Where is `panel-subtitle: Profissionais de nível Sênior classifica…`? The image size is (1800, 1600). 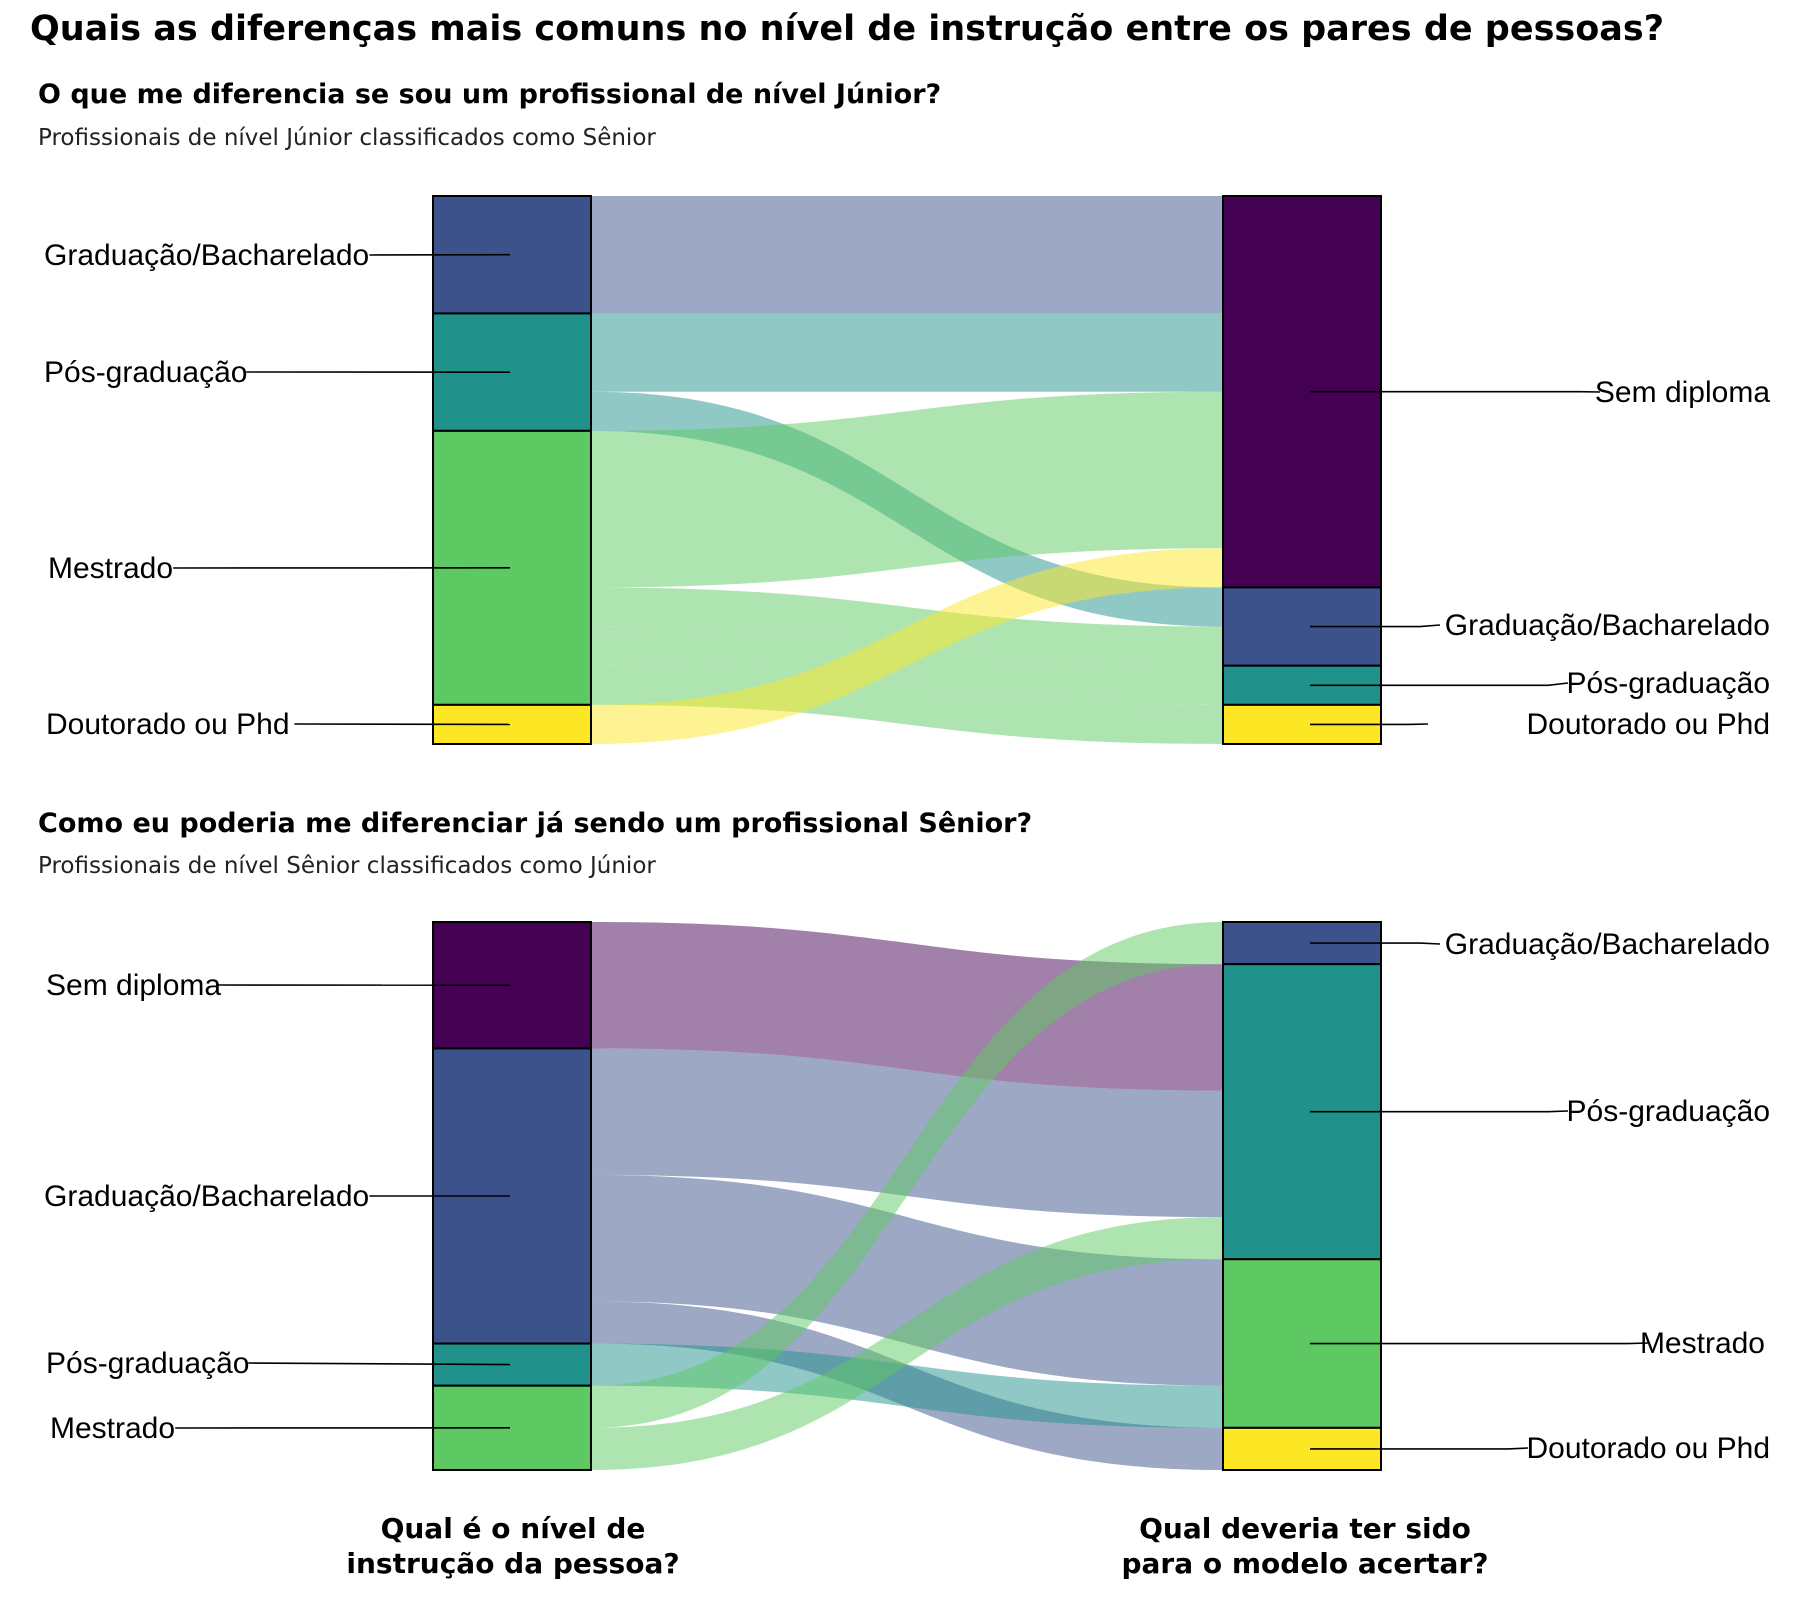 panel-subtitle: Profissionais de nível Sênior classifica… is located at coordinates (347, 866).